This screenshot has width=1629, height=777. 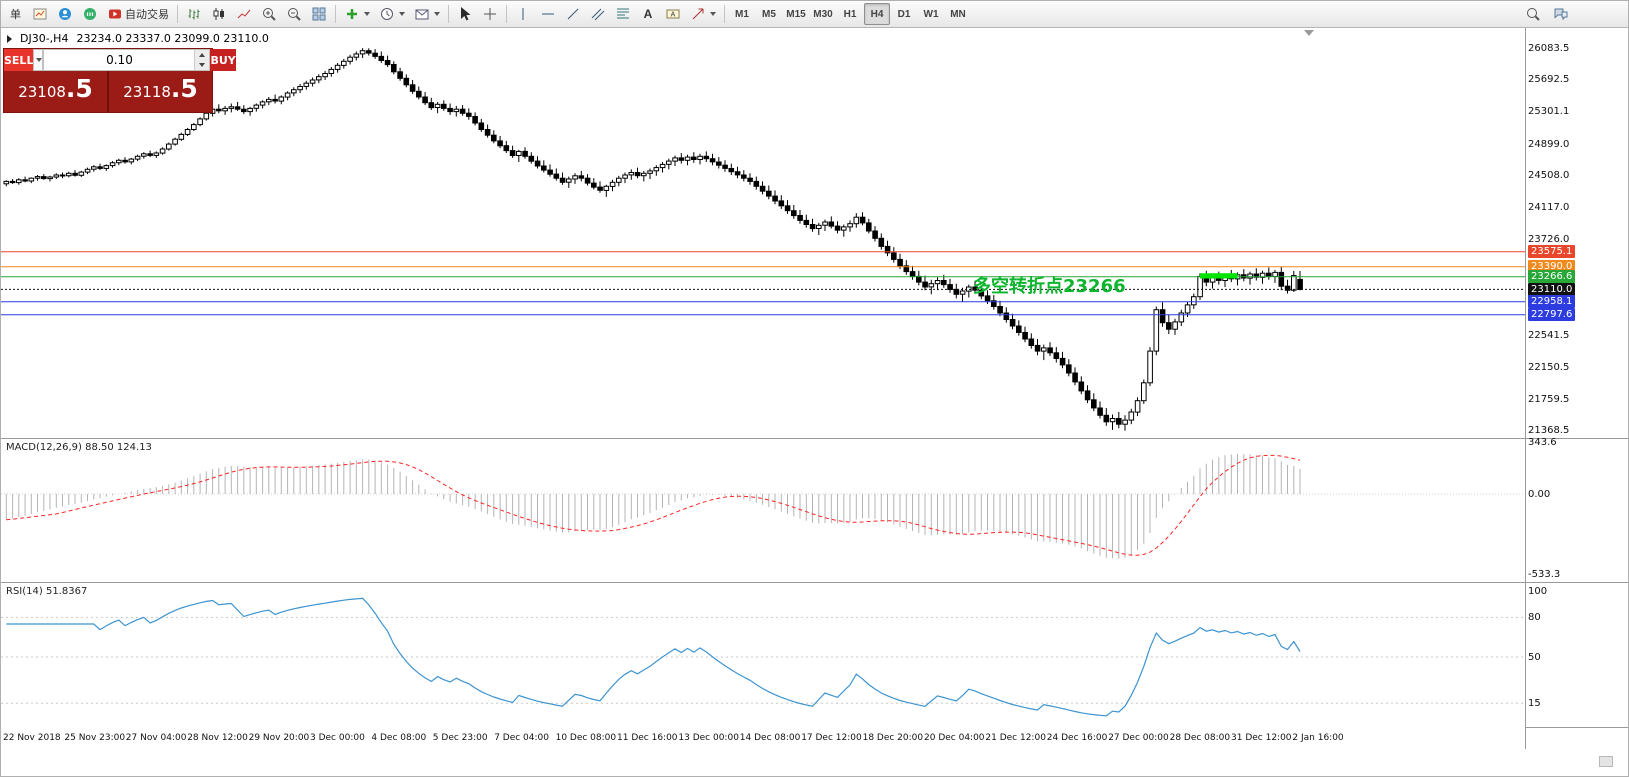 What do you see at coordinates (703, 14) in the screenshot?
I see `arrows-tool-button` at bounding box center [703, 14].